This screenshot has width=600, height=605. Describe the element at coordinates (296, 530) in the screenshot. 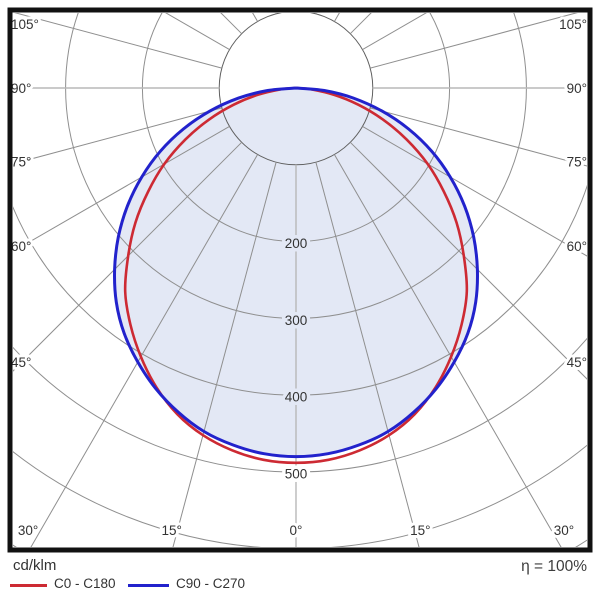

I see `angle-tick-label: 0°` at that location.